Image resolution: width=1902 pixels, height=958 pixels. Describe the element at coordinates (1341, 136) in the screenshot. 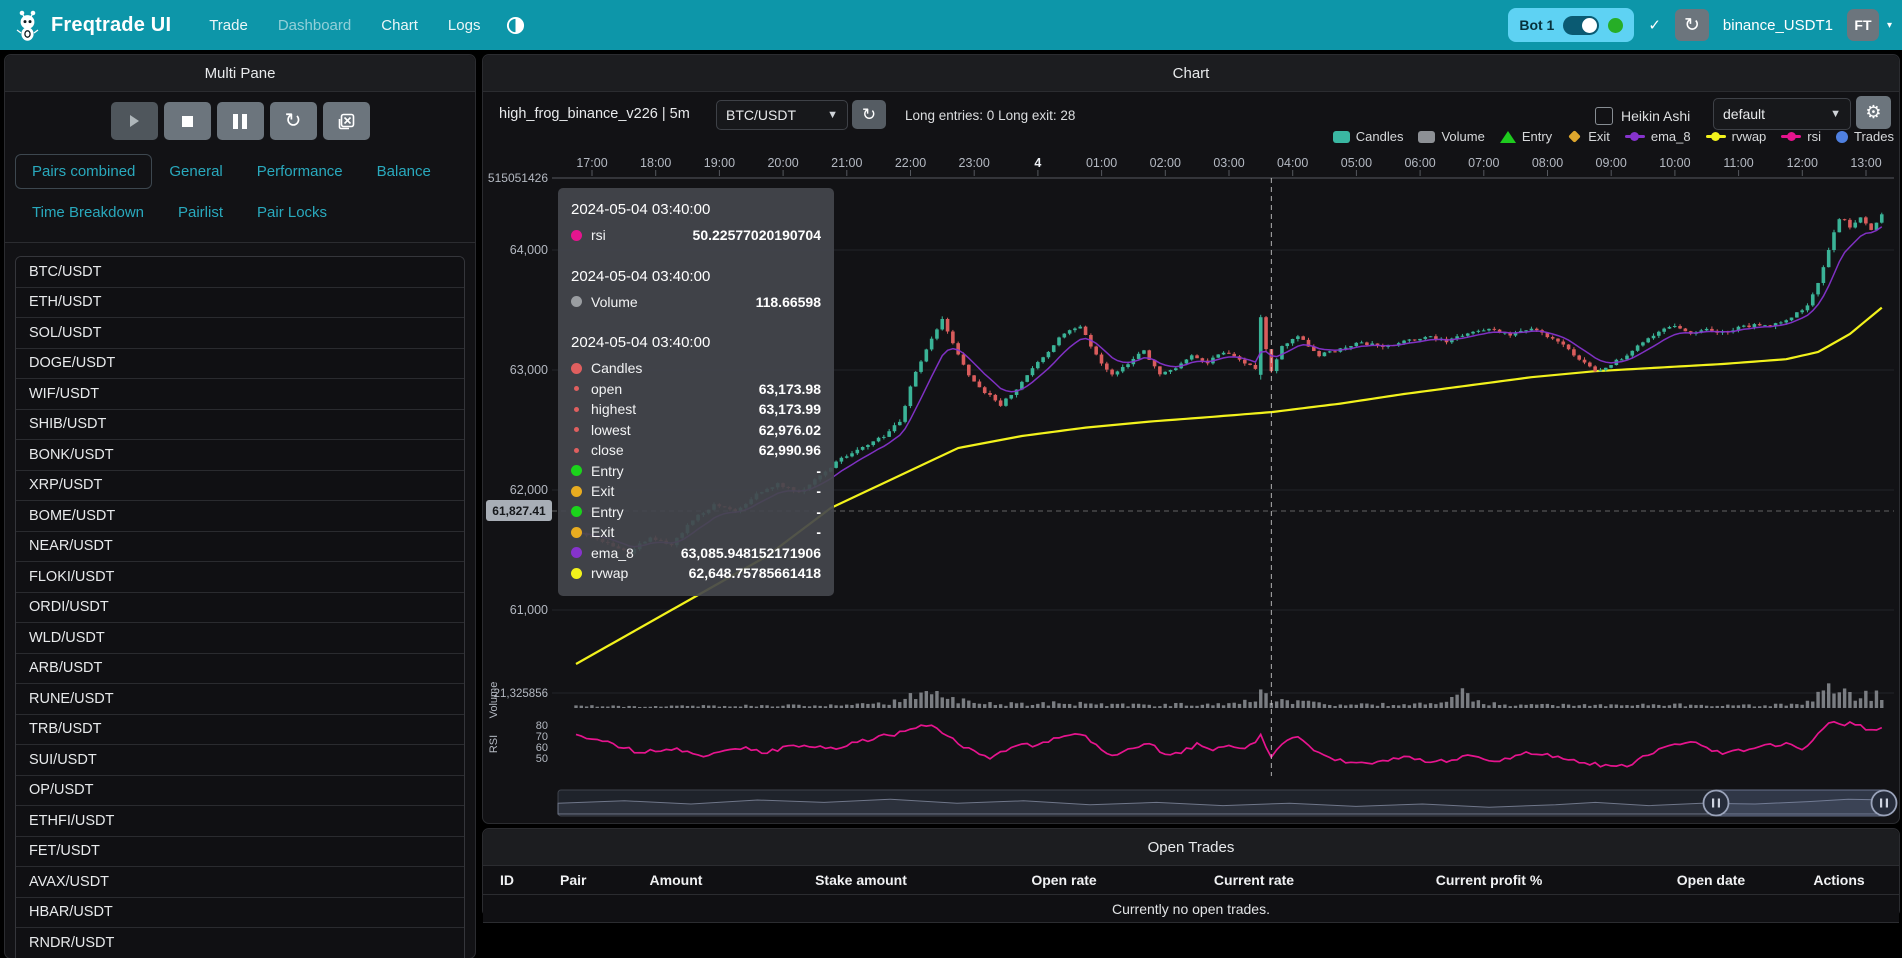

I see `candles-swatch-icon` at that location.